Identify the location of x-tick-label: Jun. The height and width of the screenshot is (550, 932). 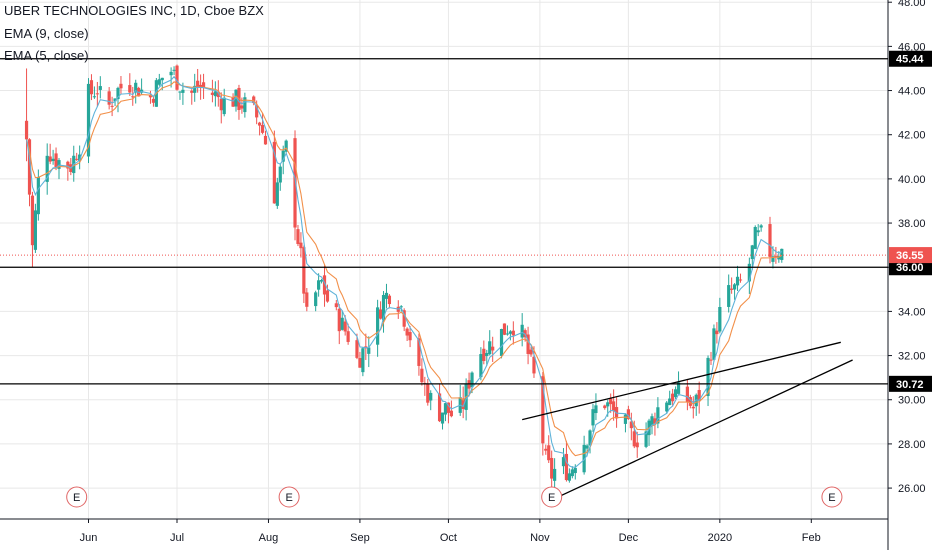
(89, 538).